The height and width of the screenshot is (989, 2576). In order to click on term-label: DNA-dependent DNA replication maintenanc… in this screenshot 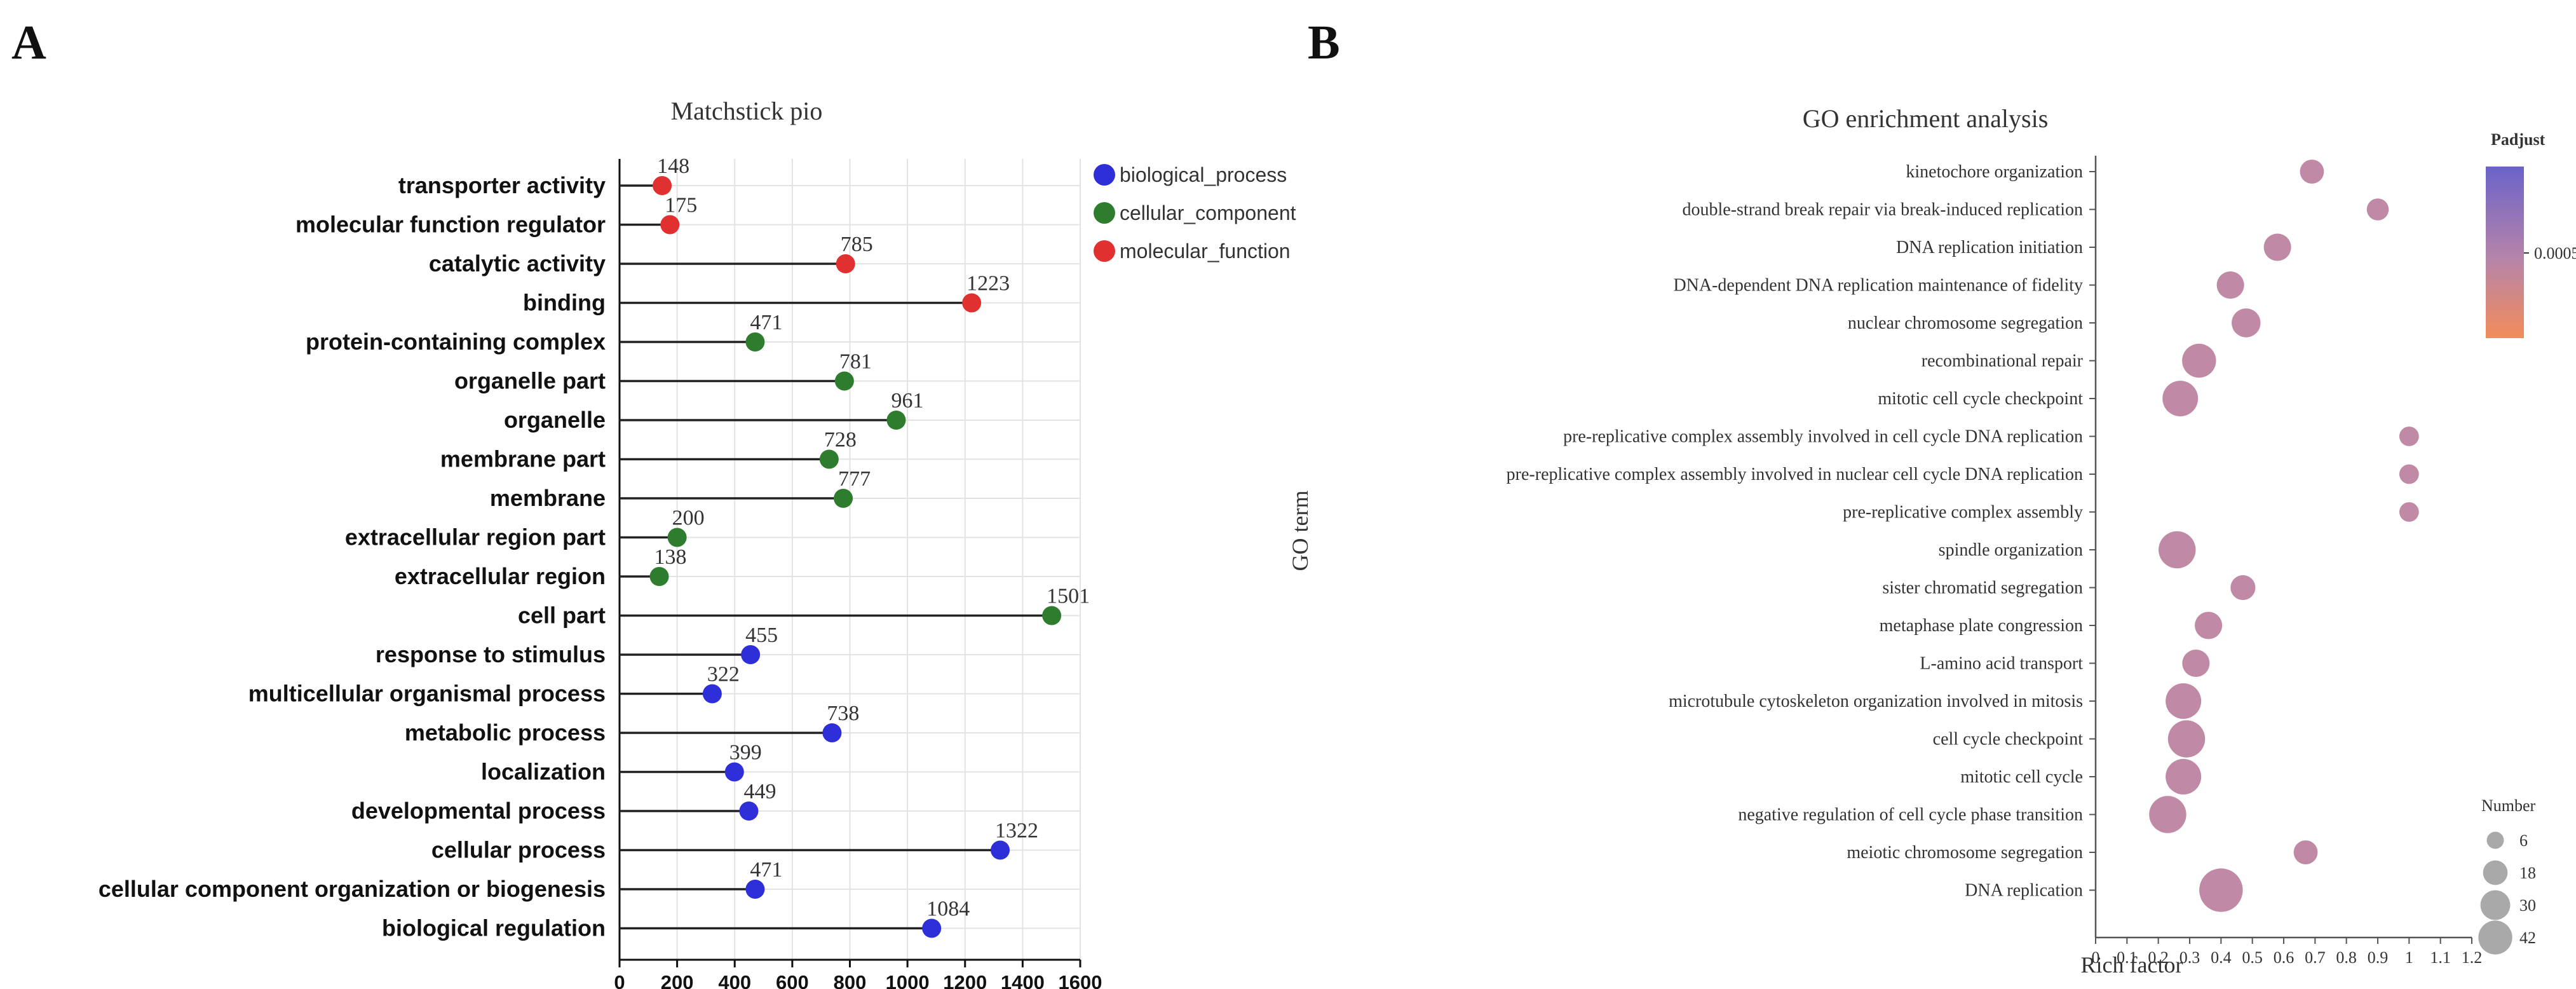, I will do `click(1878, 286)`.